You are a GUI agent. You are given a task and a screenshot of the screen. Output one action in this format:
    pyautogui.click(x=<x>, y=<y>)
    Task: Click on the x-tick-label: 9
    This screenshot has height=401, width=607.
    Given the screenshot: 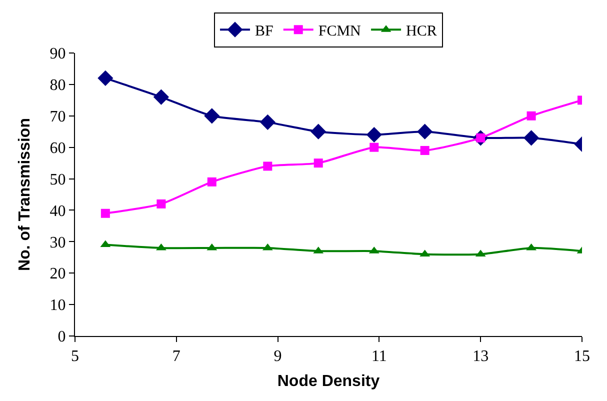 What is the action you would take?
    pyautogui.click(x=278, y=357)
    